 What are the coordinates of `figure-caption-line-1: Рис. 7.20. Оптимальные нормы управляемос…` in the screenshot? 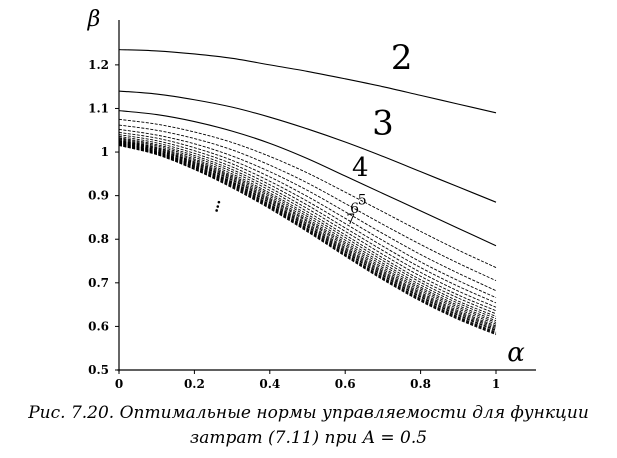 It's located at (308, 413).